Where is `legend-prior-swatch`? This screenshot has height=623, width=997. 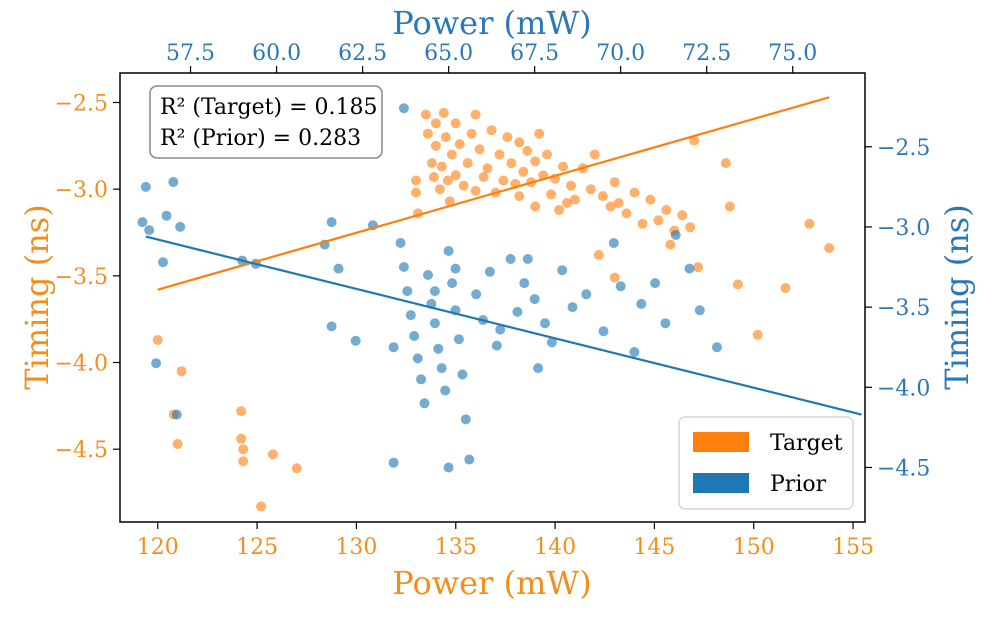 legend-prior-swatch is located at coordinates (721, 483).